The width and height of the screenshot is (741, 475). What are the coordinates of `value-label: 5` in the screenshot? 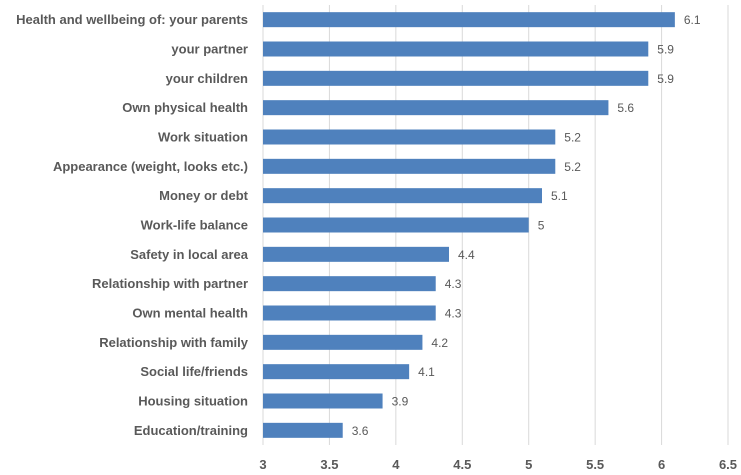 It's located at (541, 226).